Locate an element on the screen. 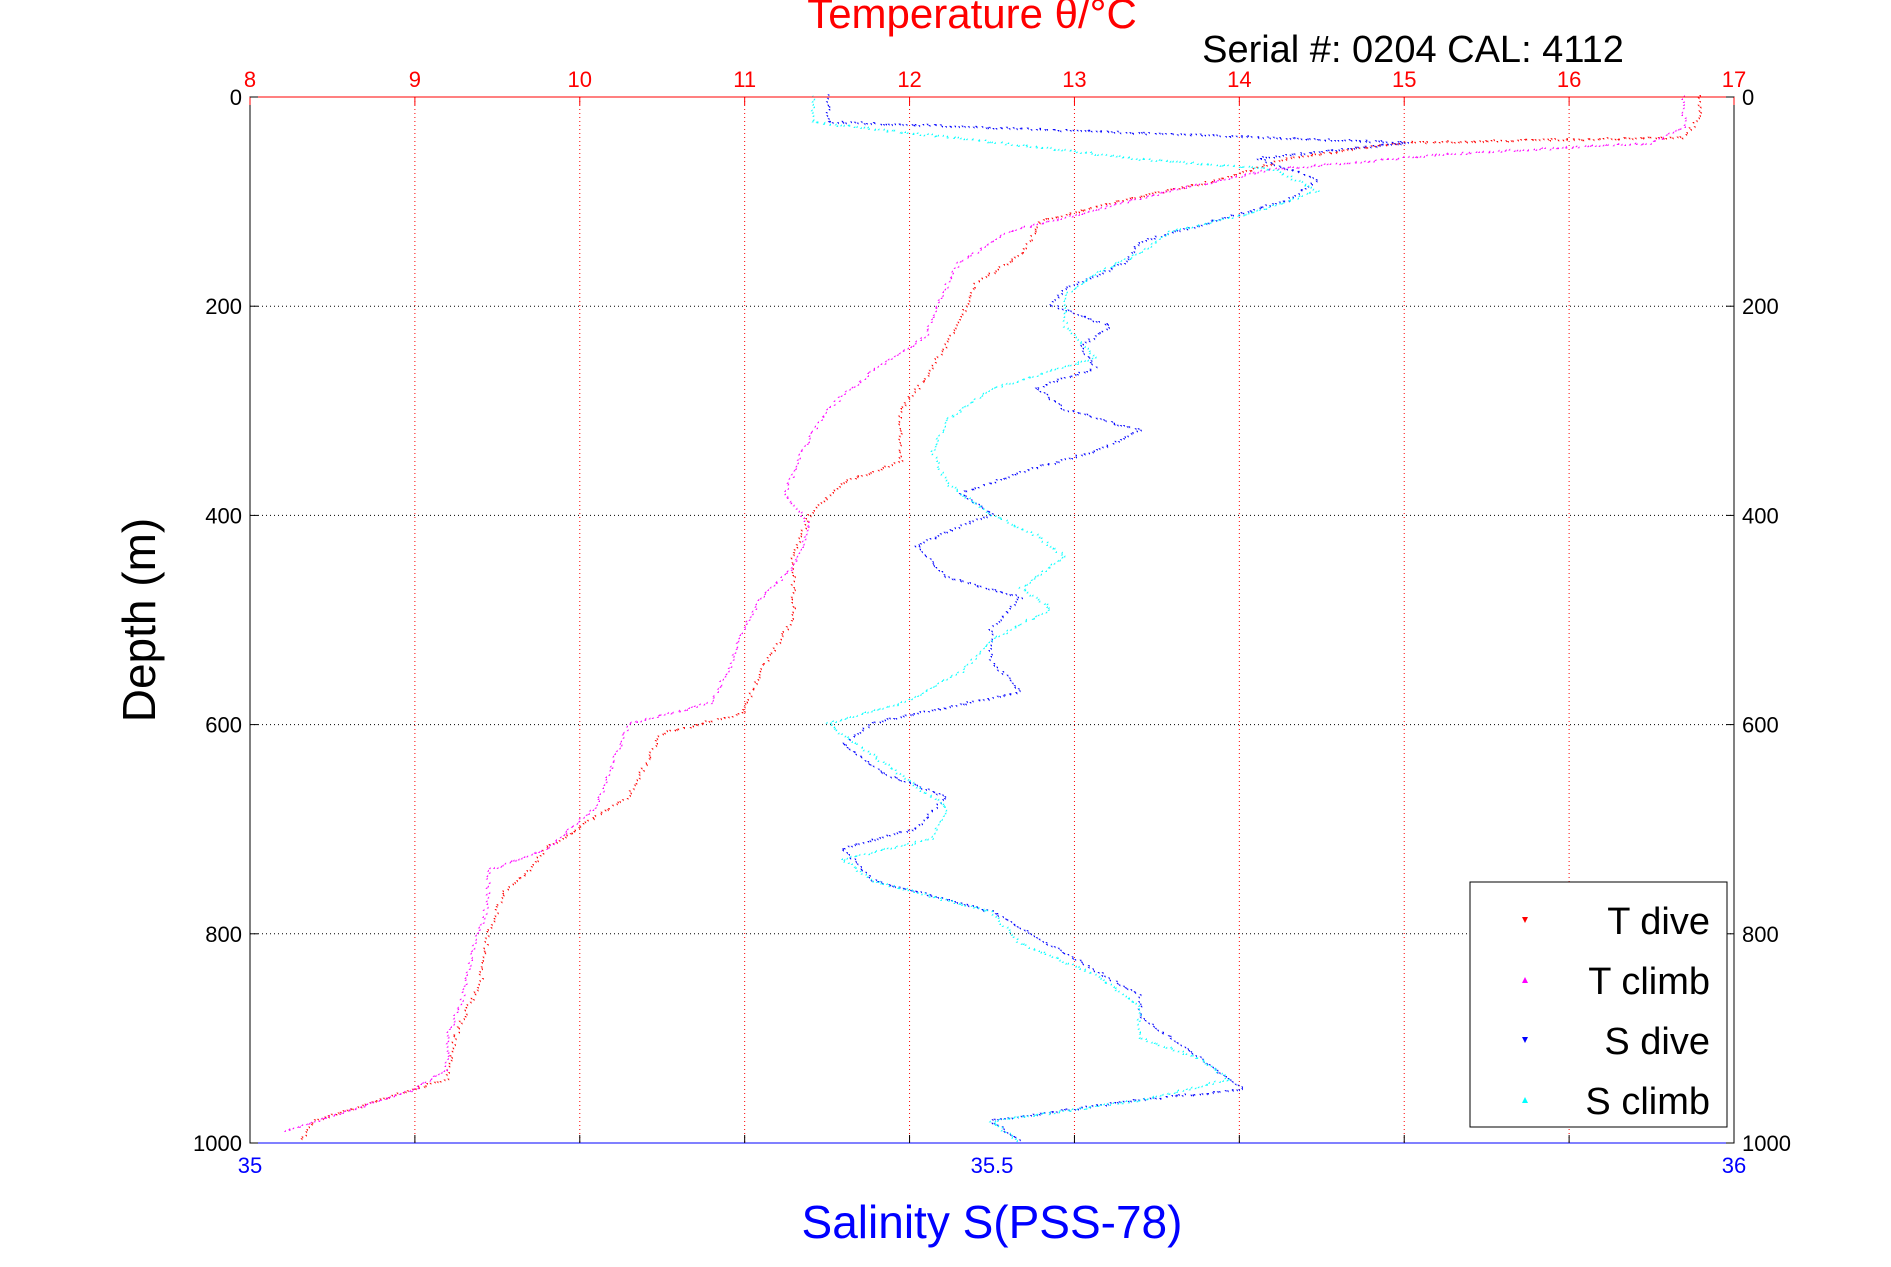 The height and width of the screenshot is (1267, 1891). chart-subtitle: Serial #: 0204 CAL: 4112 is located at coordinates (1413, 50).